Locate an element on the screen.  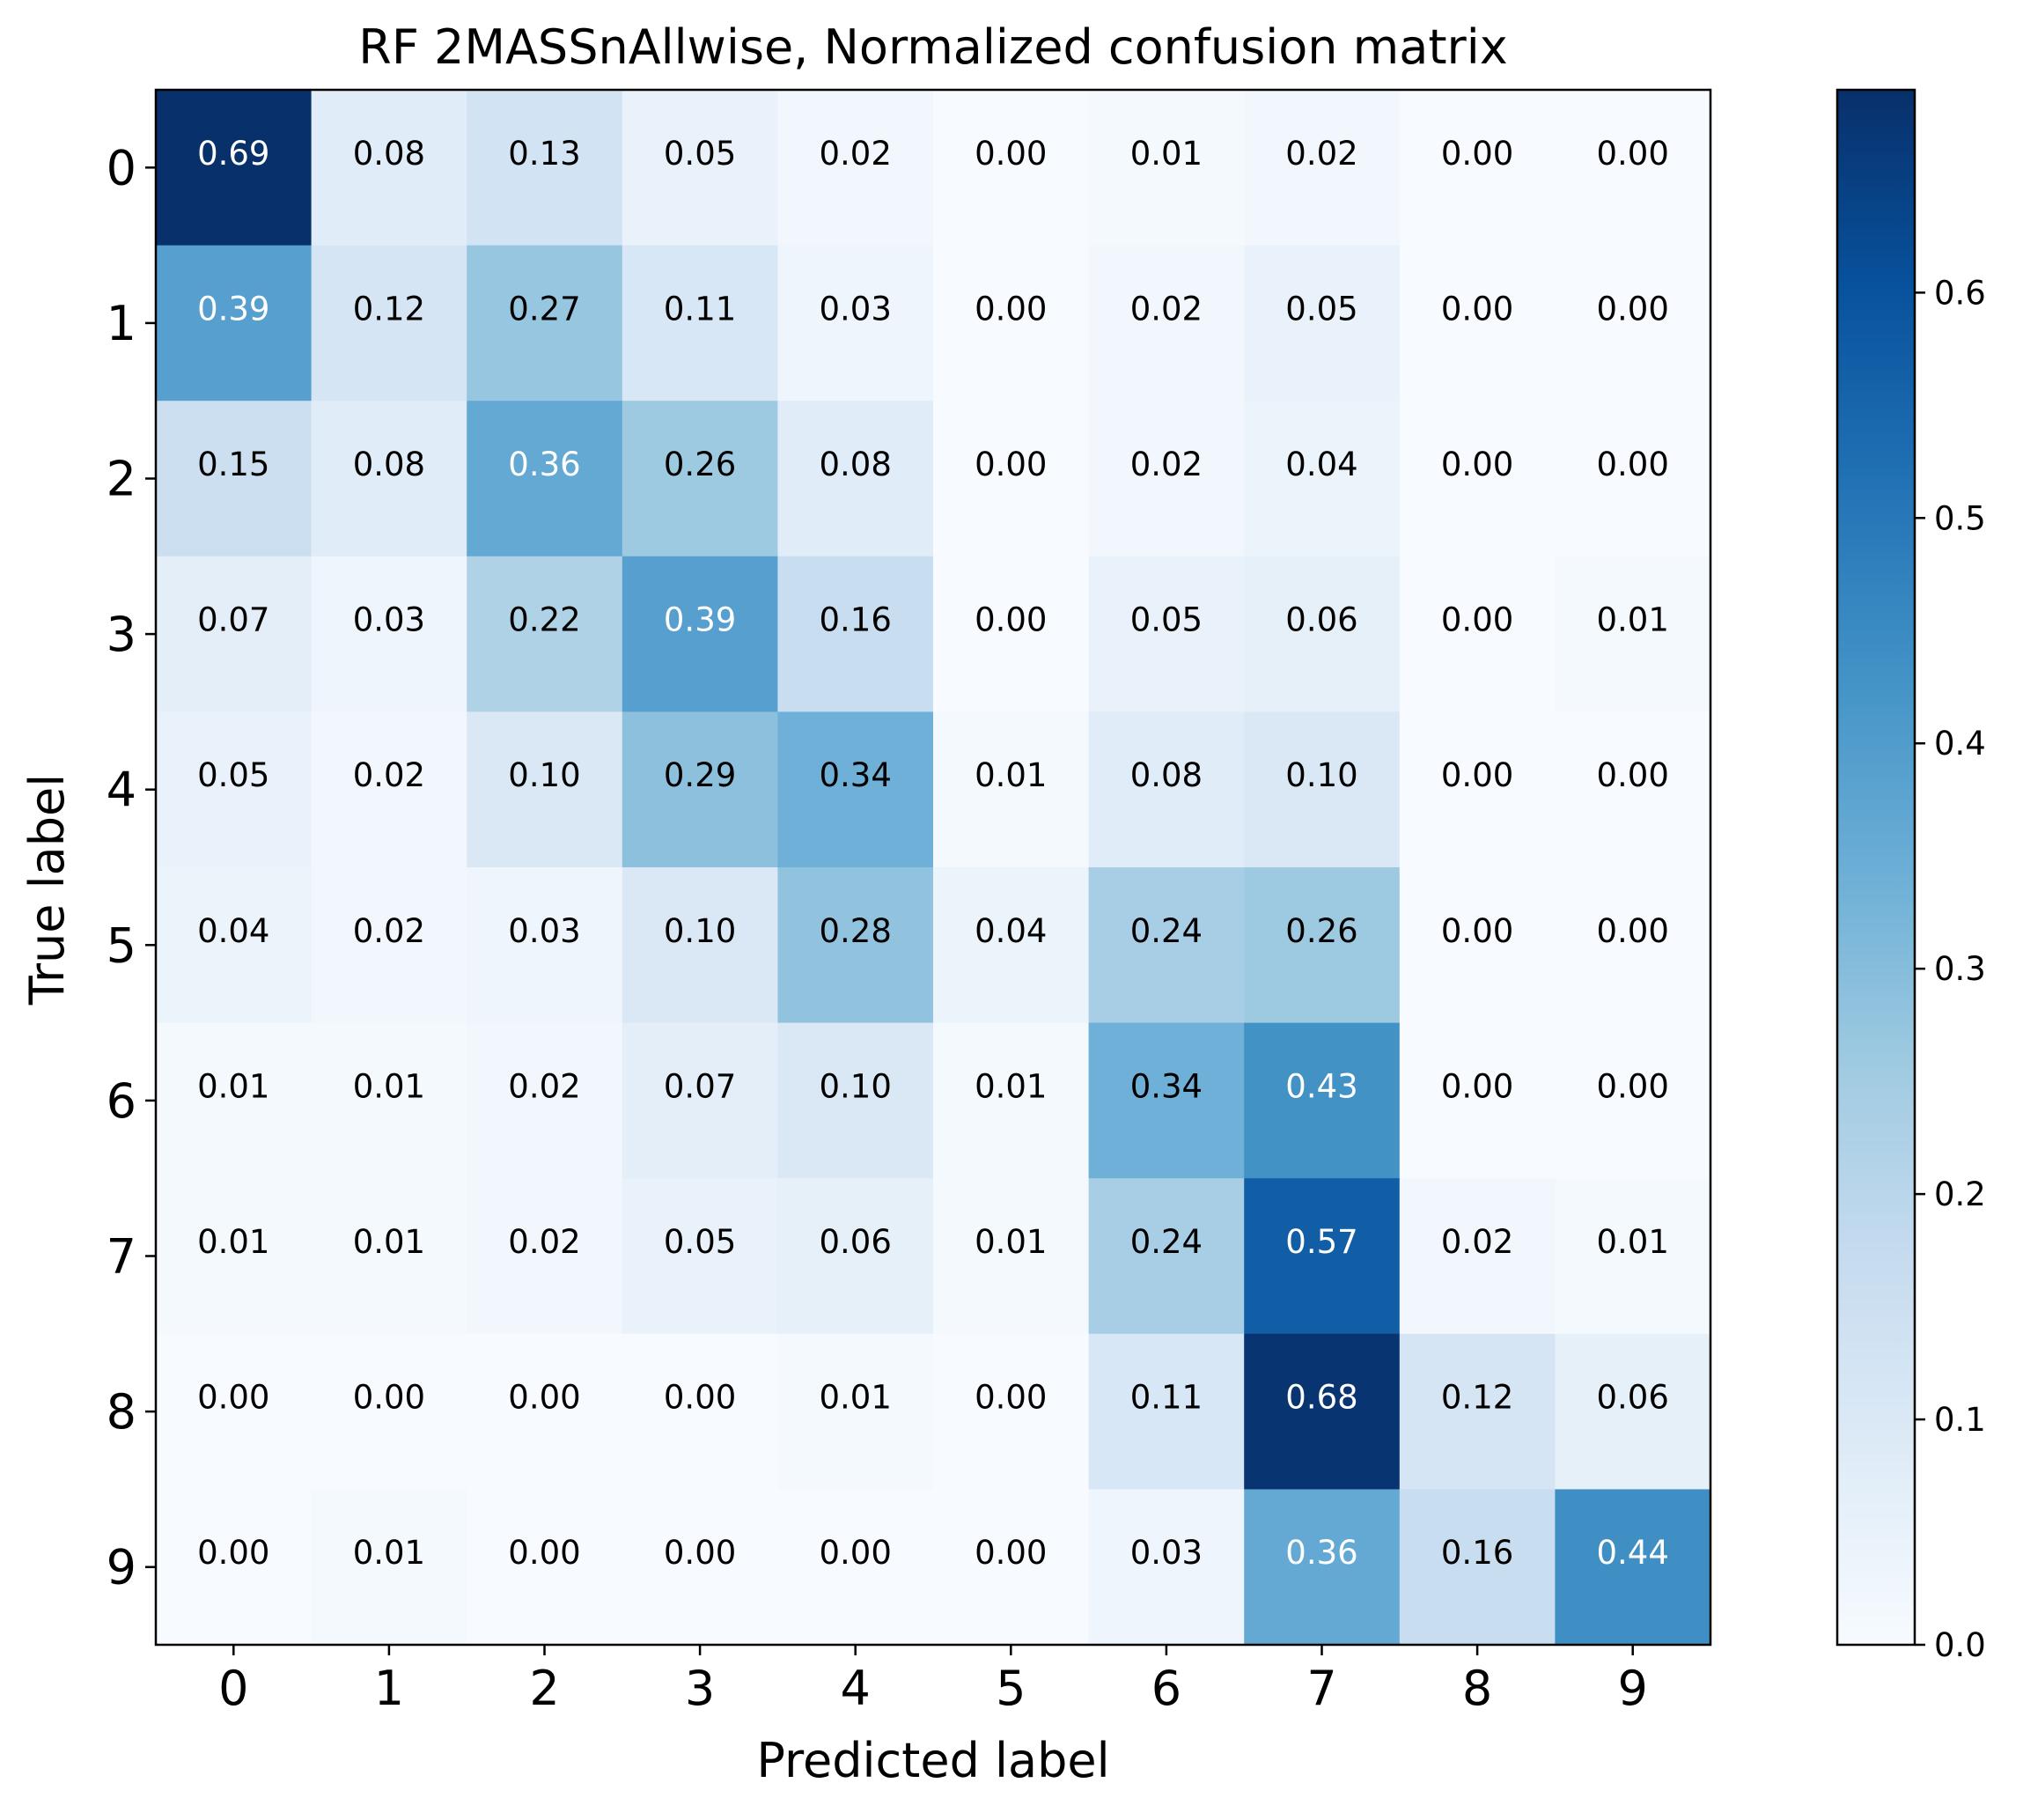
y-tick-label: 9 is located at coordinates (121, 1567).